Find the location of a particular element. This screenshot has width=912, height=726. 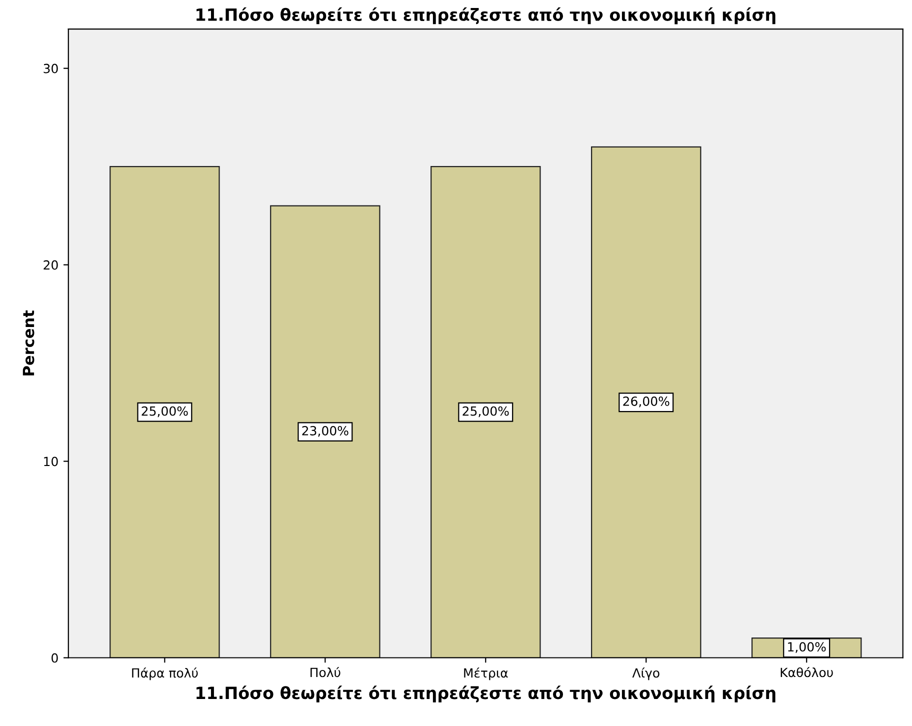

y-tick-label: 0 is located at coordinates (55, 658).